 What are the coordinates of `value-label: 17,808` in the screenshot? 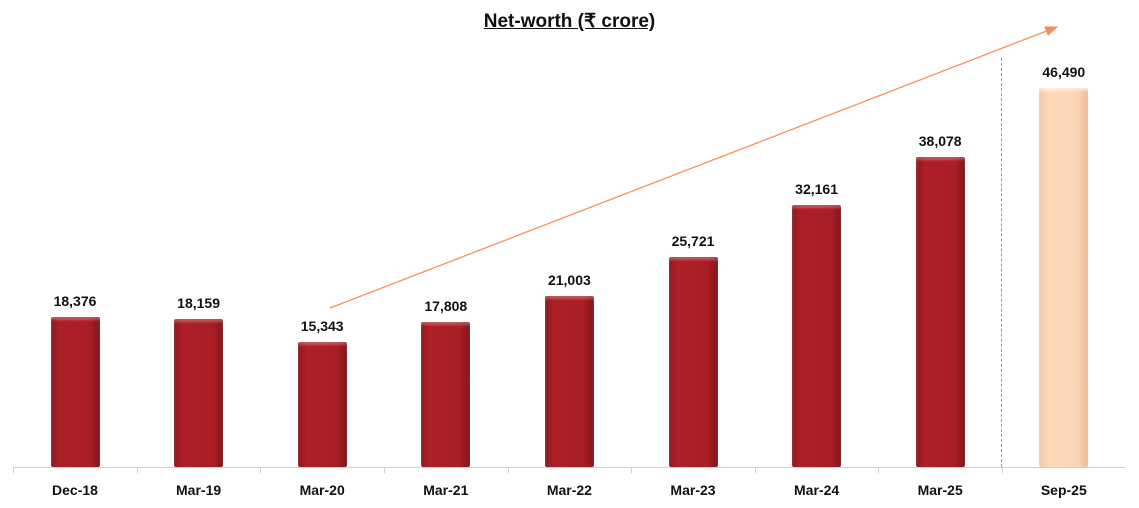 It's located at (446, 305).